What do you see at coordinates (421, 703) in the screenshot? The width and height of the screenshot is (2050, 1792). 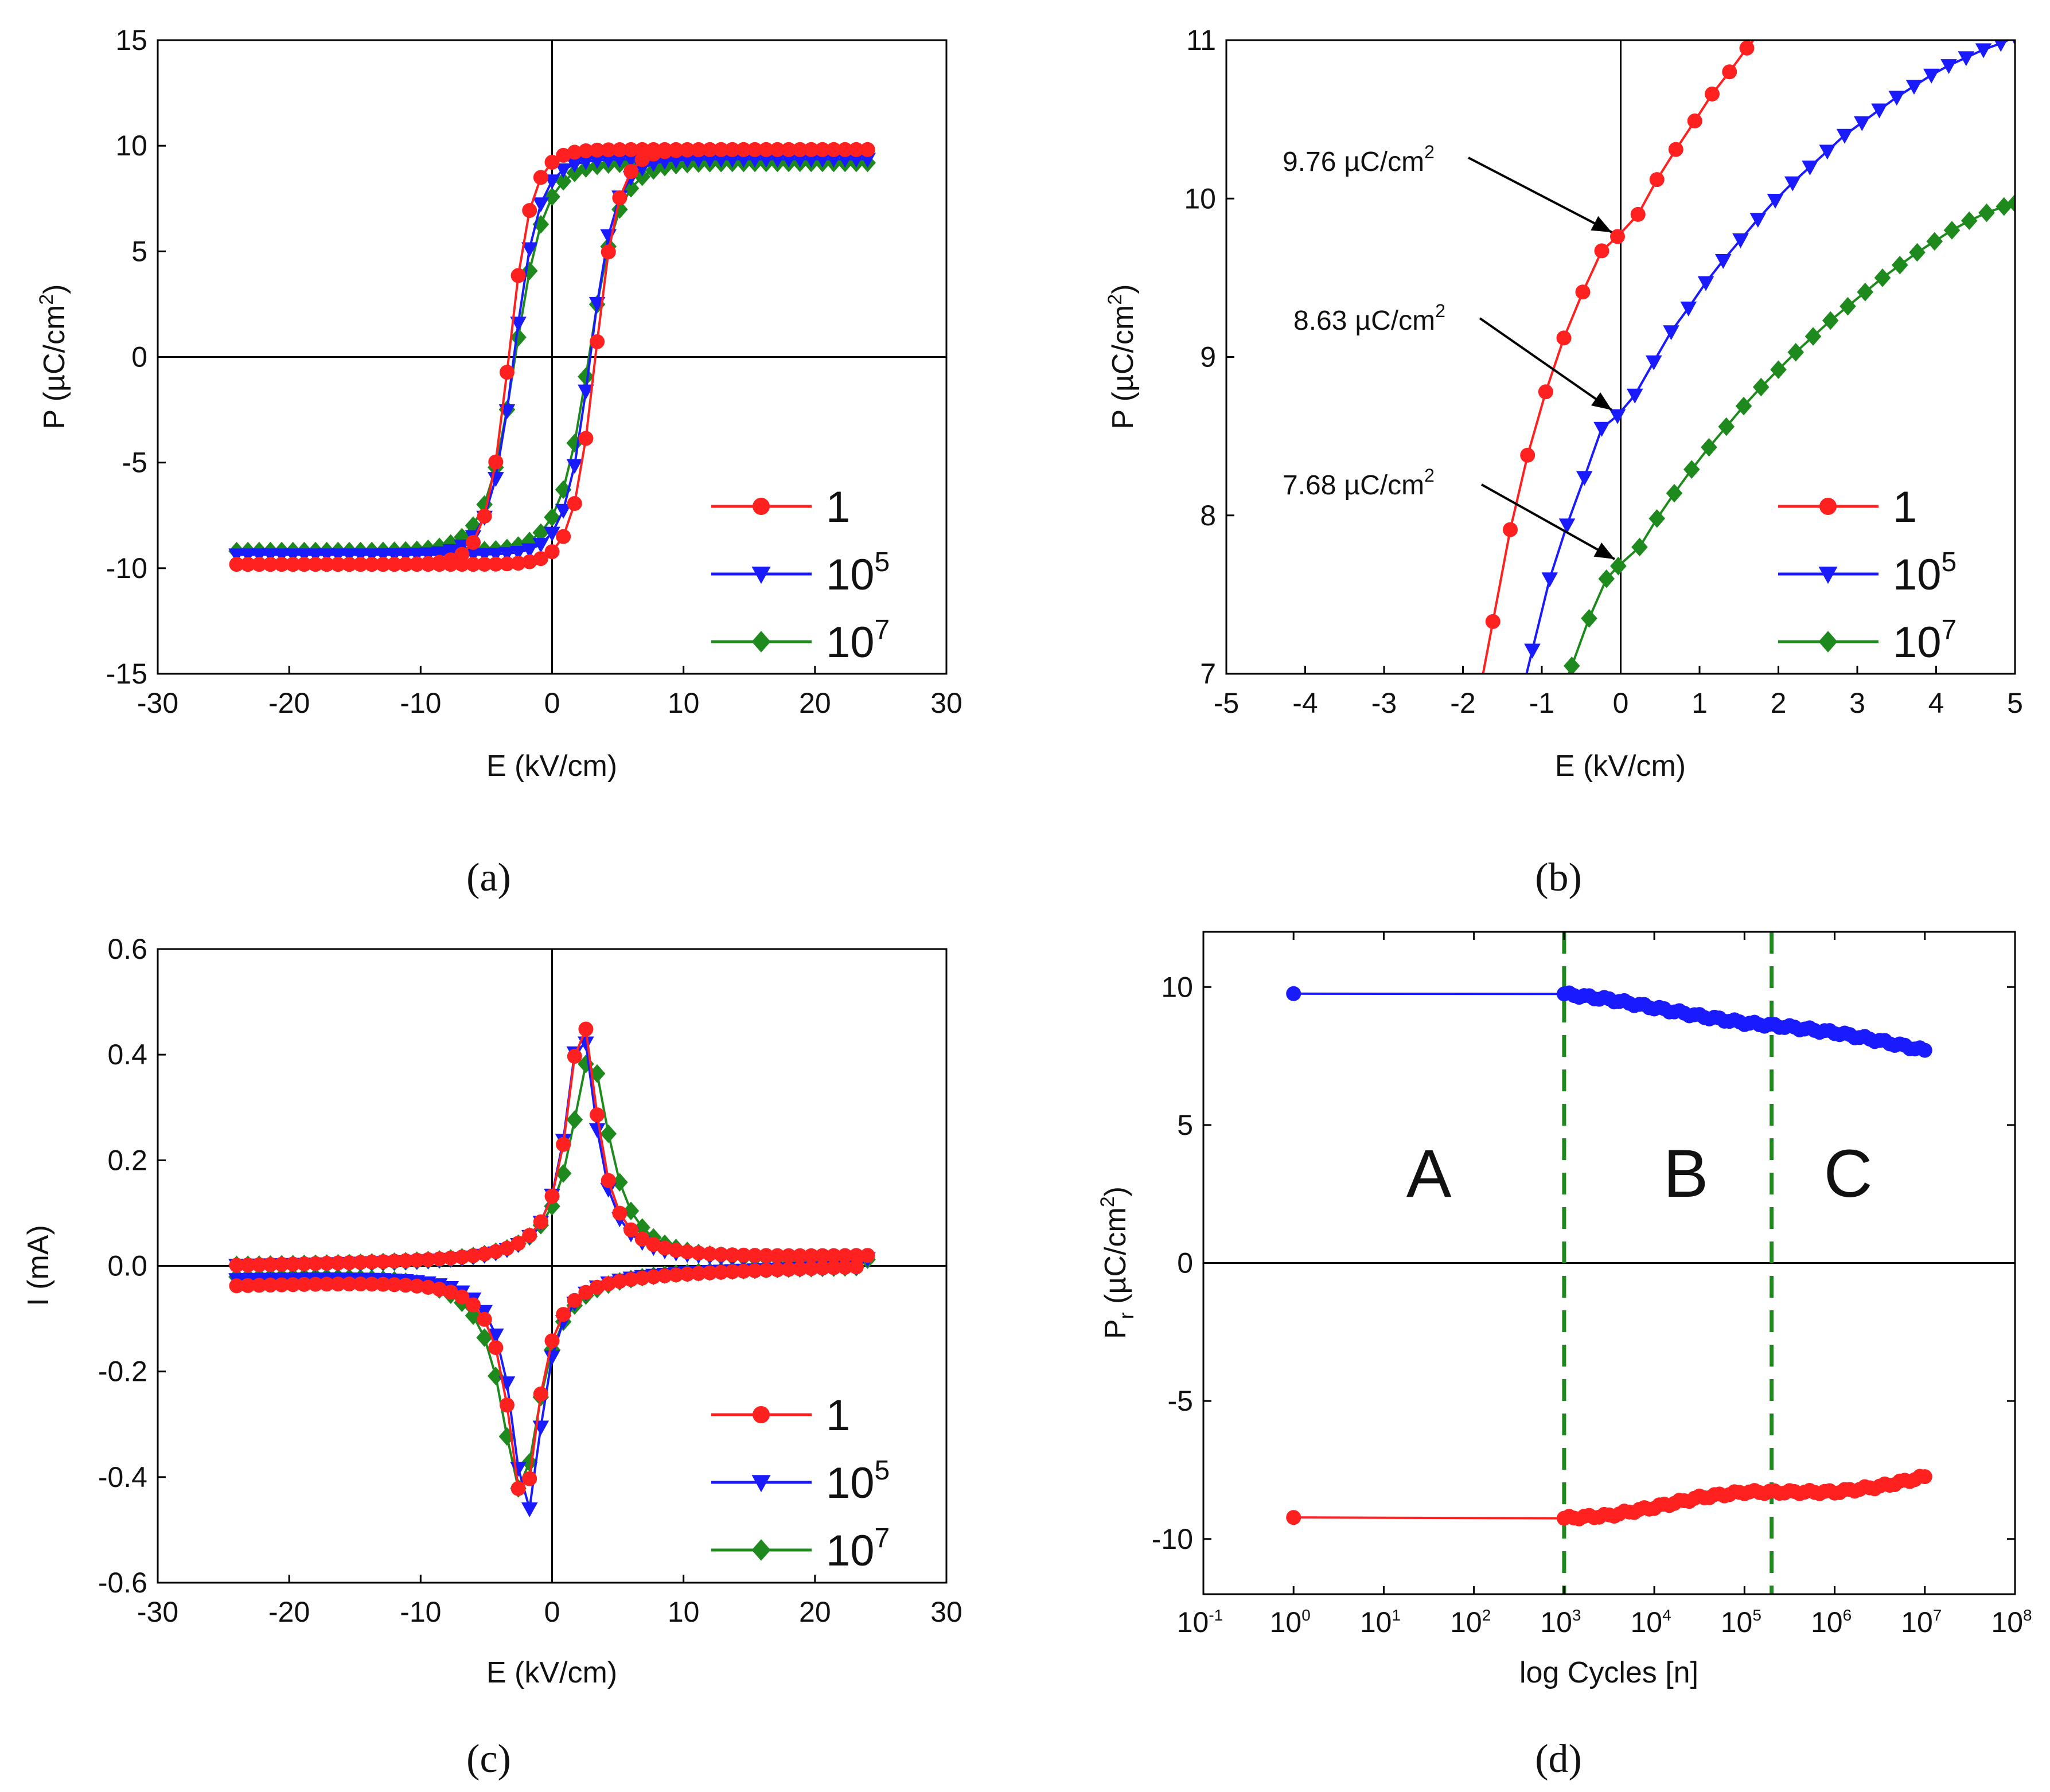 I see `x-tick-a: -10` at bounding box center [421, 703].